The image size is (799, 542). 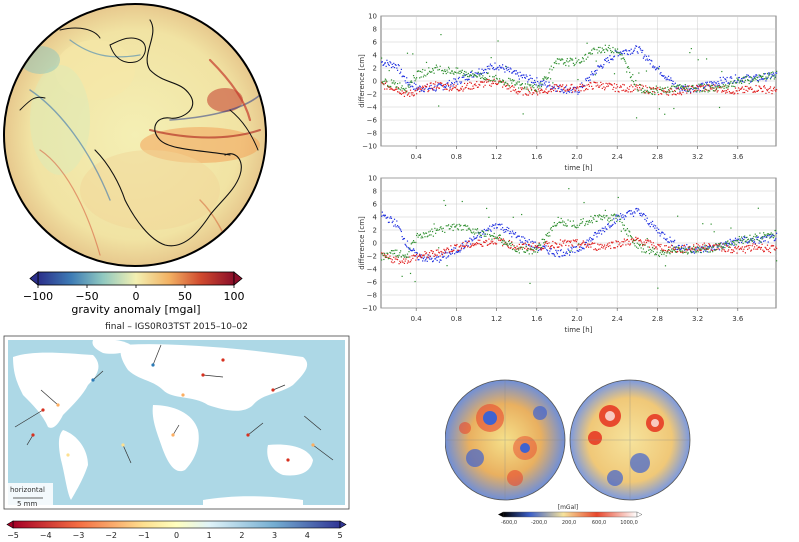 I want to click on moon-near-side, so click(x=505, y=440).